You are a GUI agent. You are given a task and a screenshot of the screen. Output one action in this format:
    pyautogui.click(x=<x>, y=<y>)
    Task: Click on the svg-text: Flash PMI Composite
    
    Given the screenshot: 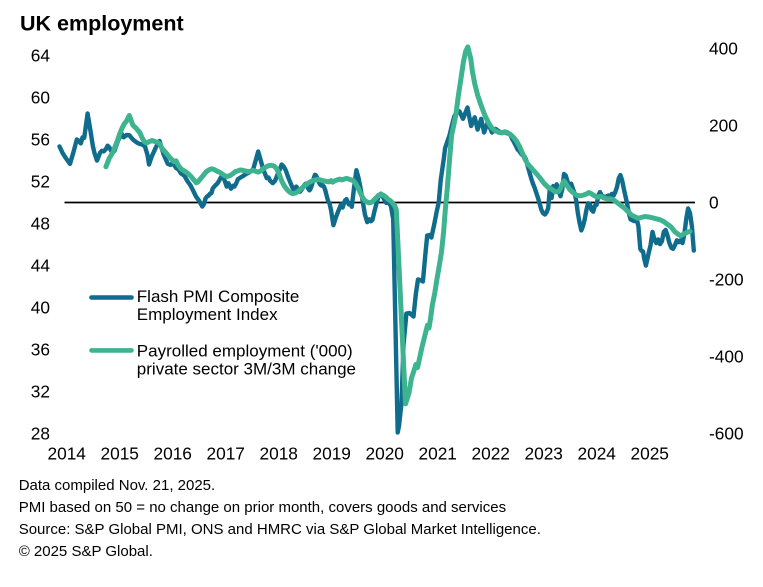 What is the action you would take?
    pyautogui.click(x=218, y=296)
    